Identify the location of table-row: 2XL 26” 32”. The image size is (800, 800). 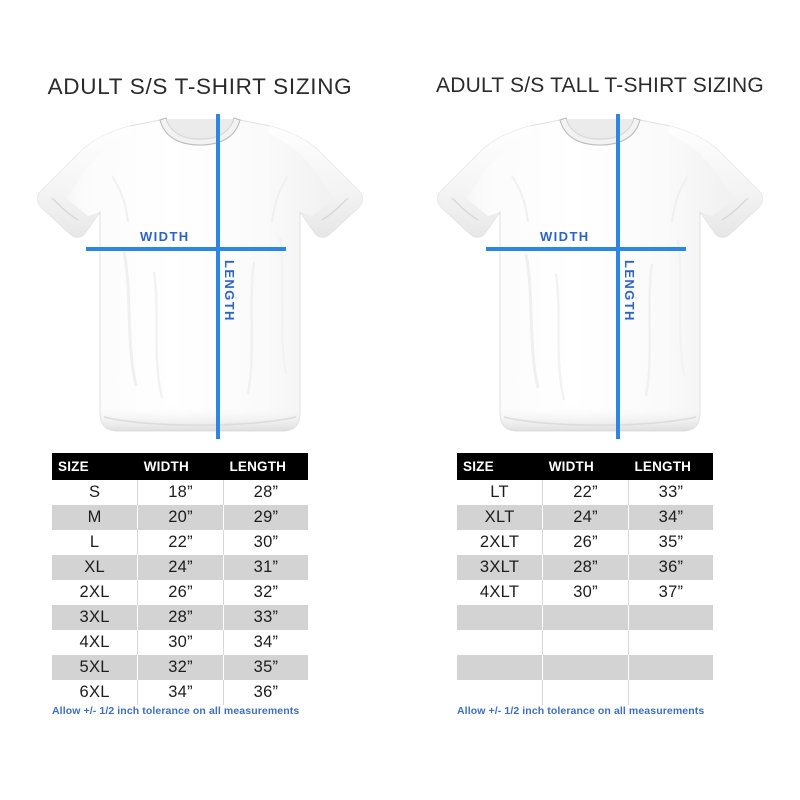
(180, 592).